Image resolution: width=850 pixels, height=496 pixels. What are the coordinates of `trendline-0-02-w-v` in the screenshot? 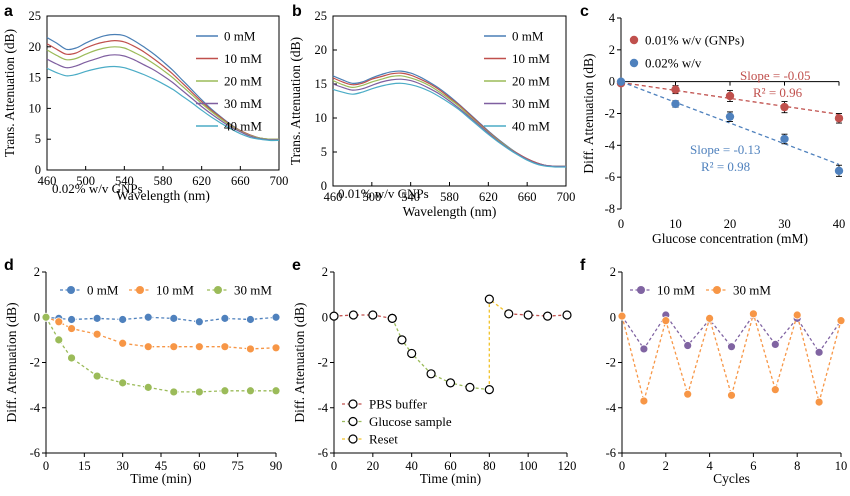 It's located at (730, 123).